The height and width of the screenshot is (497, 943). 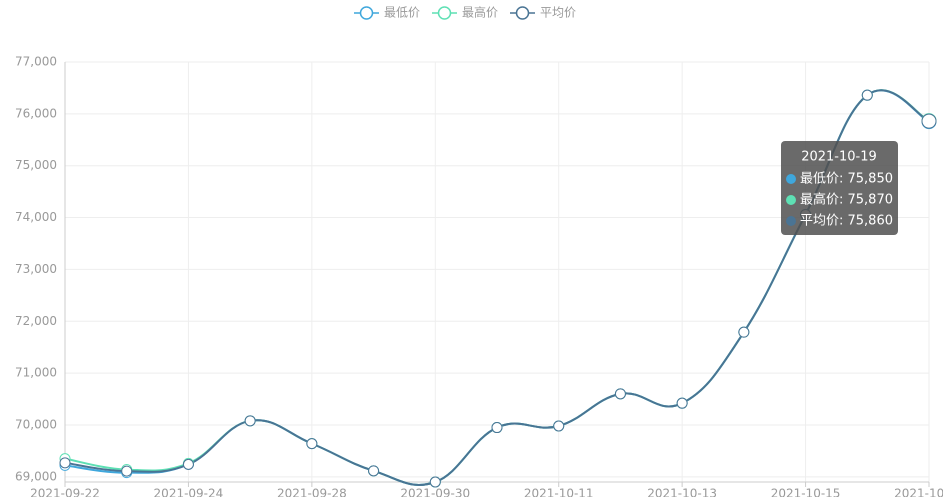 I want to click on y-tick-label: 71,000, so click(x=36, y=373).